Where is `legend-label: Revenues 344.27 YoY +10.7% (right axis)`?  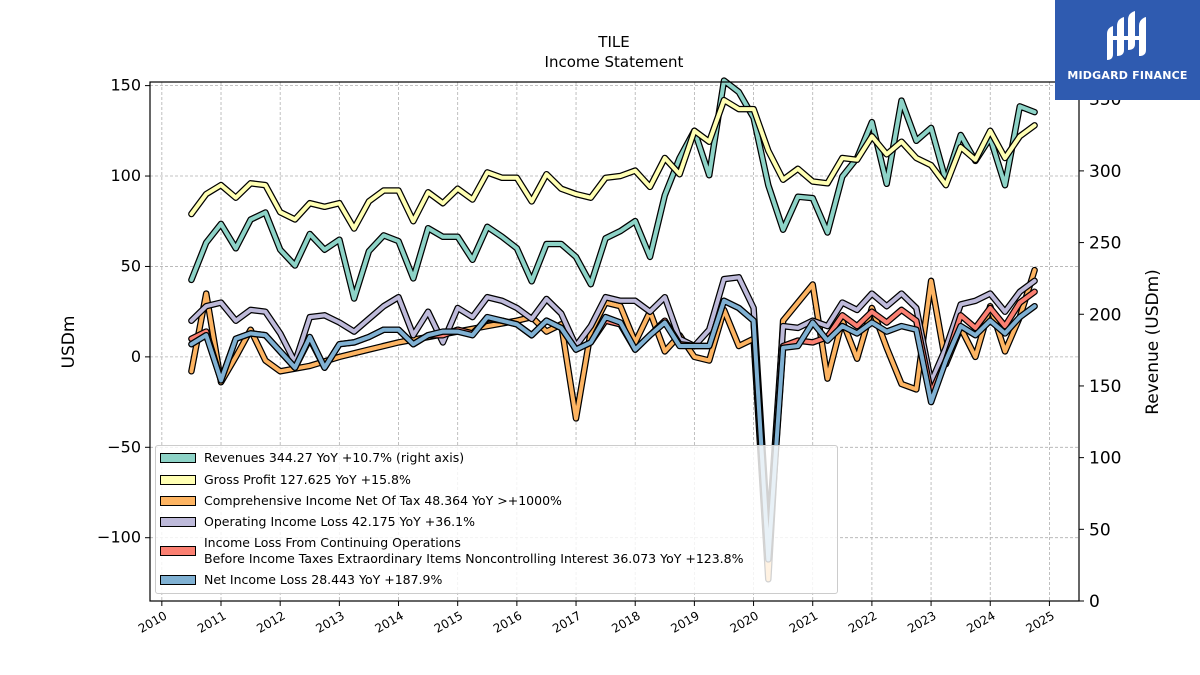 legend-label: Revenues 344.27 YoY +10.7% (right axis) is located at coordinates (334, 457).